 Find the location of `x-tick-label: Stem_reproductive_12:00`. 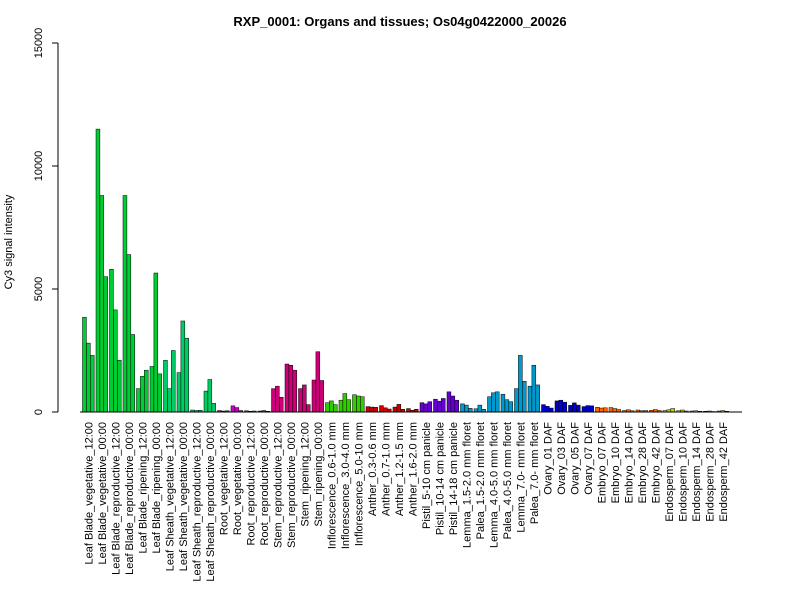

x-tick-label: Stem_reproductive_12:00 is located at coordinates (278, 485).